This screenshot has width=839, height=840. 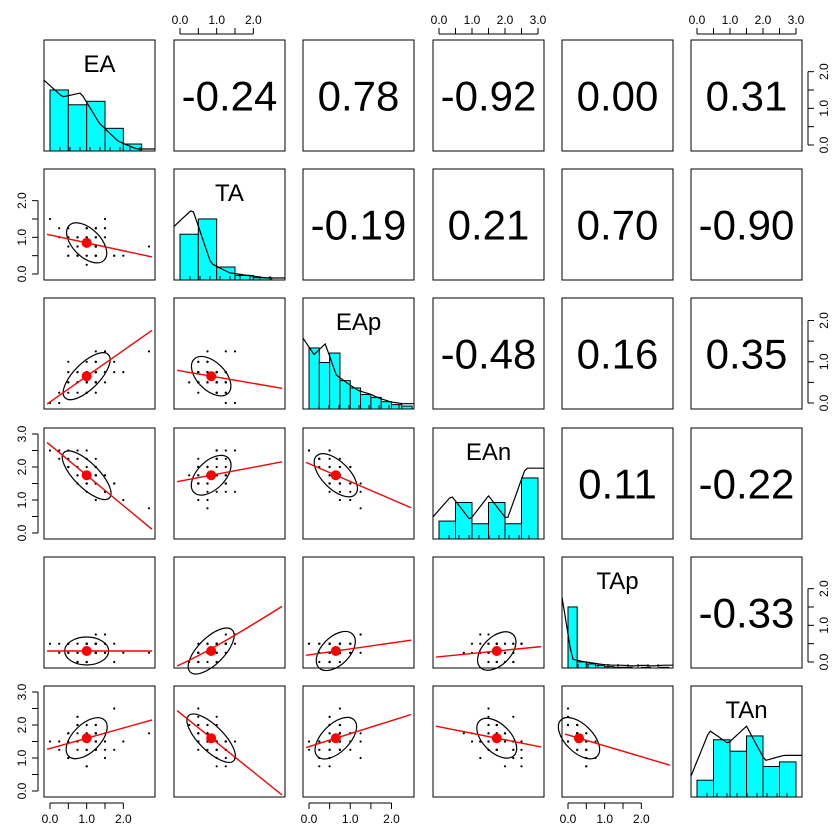 I want to click on correlation-value-EAn-TAn: -0.22, so click(x=747, y=484).